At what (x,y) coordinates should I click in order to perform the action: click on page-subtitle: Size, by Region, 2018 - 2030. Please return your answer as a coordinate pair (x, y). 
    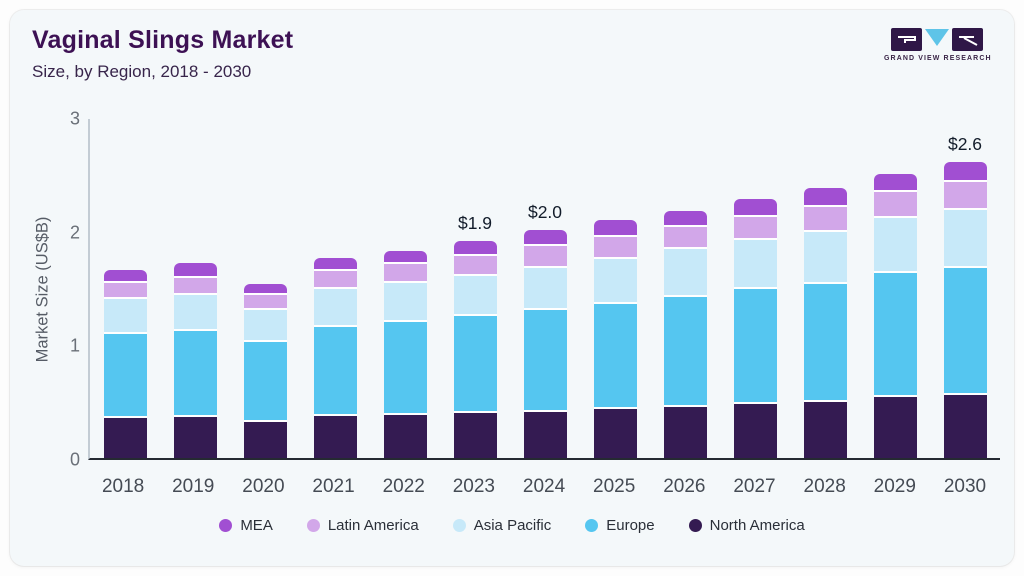
    Looking at the image, I should click on (142, 71).